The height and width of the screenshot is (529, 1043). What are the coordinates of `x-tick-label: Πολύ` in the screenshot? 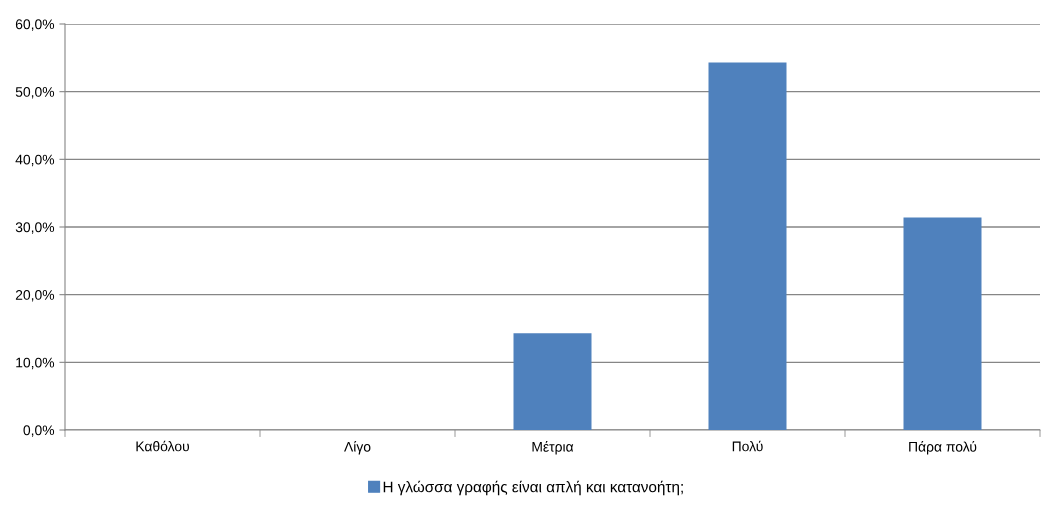 It's located at (747, 446).